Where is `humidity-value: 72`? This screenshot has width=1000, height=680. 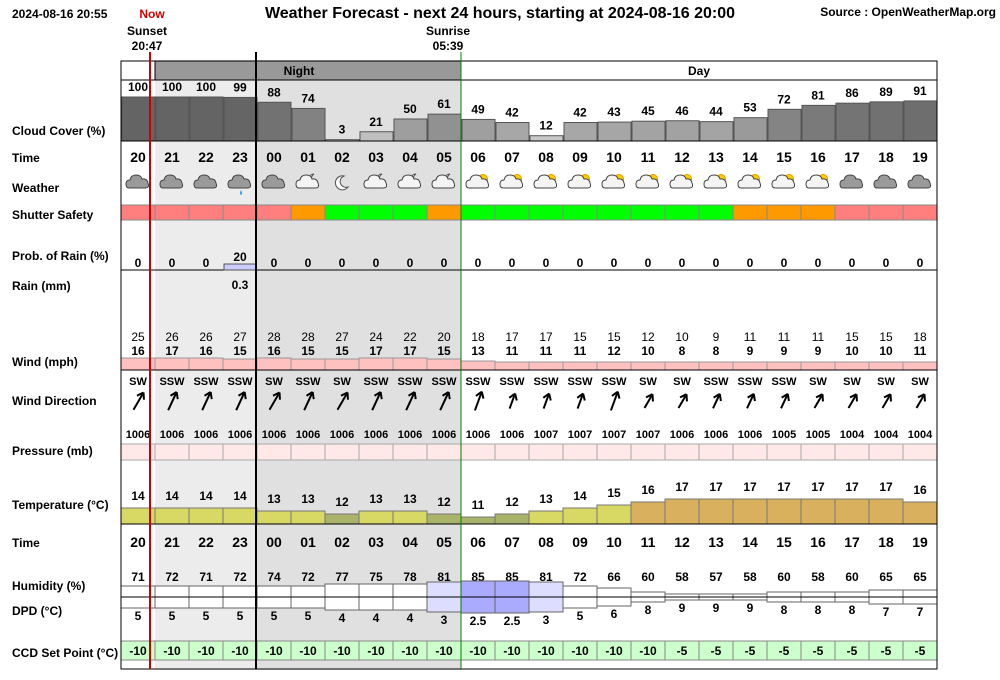 humidity-value: 72 is located at coordinates (308, 577).